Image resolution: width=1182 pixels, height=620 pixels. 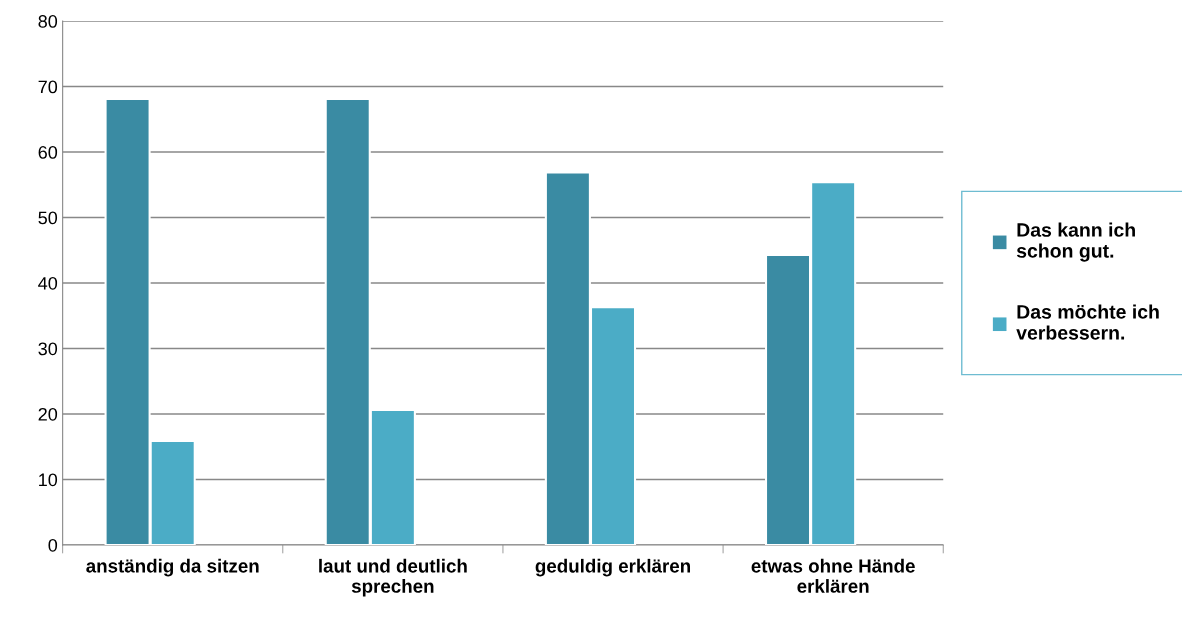 I want to click on y-tick-label: 0, so click(x=53, y=545).